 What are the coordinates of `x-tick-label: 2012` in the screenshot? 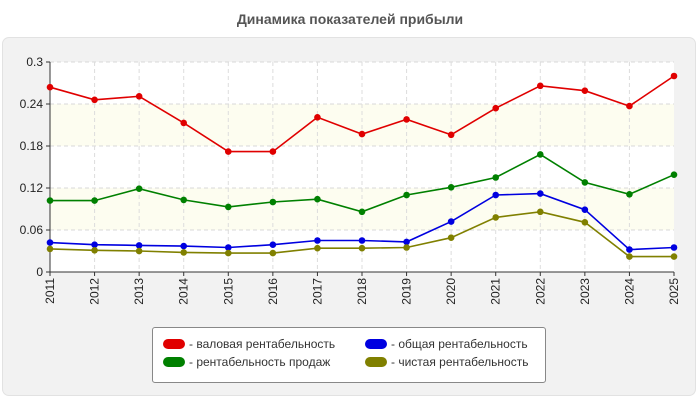 It's located at (95, 291).